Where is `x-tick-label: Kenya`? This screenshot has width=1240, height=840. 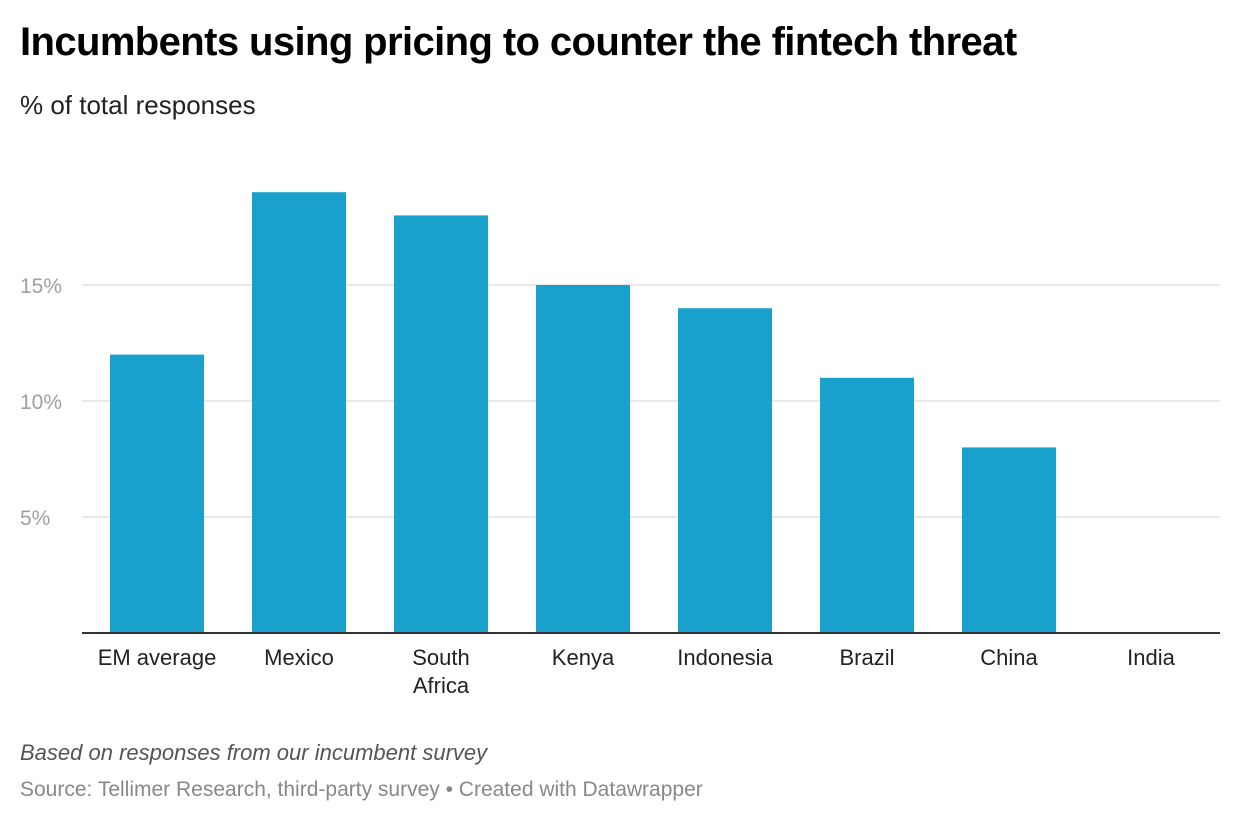
x-tick-label: Kenya is located at coordinates (583, 657).